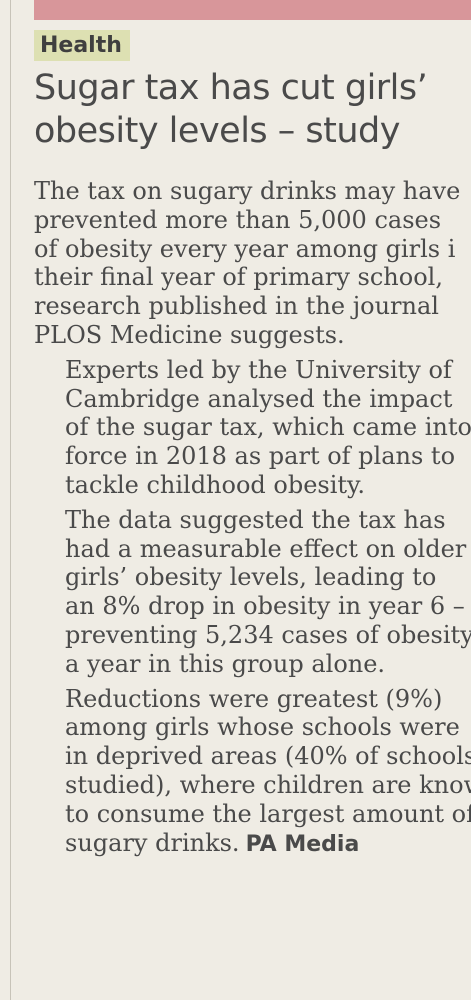 The image size is (471, 1000). I want to click on body-line: PLOS Medicine suggests., so click(252, 335).